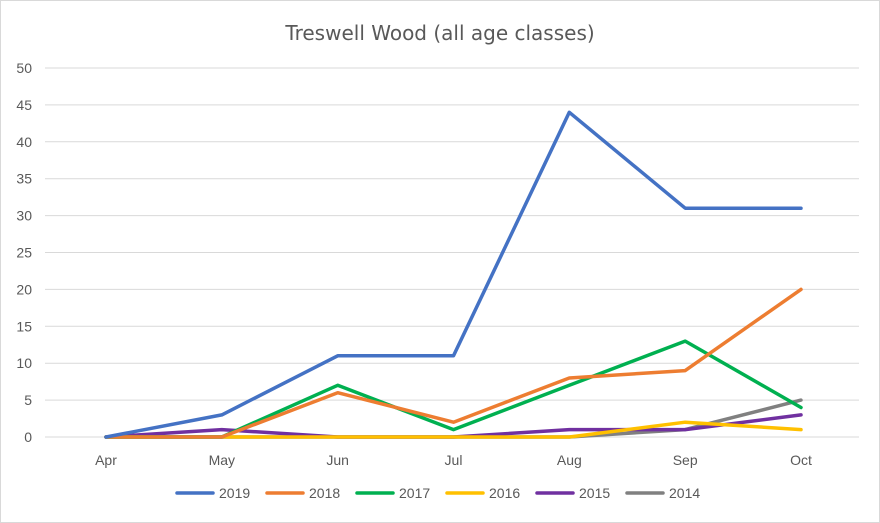 The height and width of the screenshot is (523, 880). What do you see at coordinates (324, 493) in the screenshot?
I see `legend-label-2018: 2018` at bounding box center [324, 493].